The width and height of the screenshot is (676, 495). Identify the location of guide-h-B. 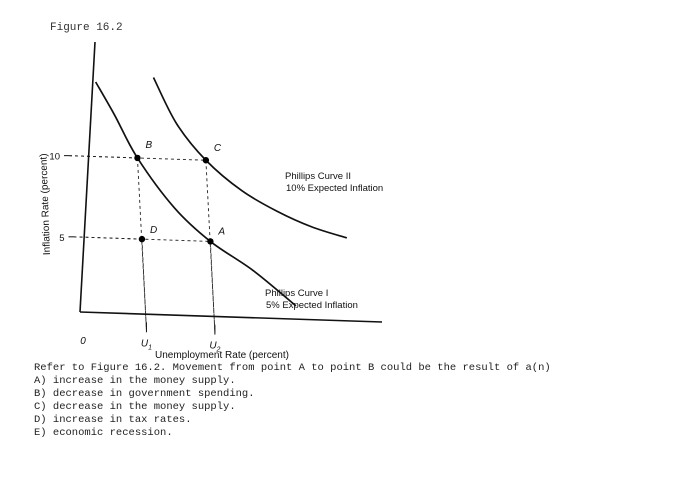
(103, 157).